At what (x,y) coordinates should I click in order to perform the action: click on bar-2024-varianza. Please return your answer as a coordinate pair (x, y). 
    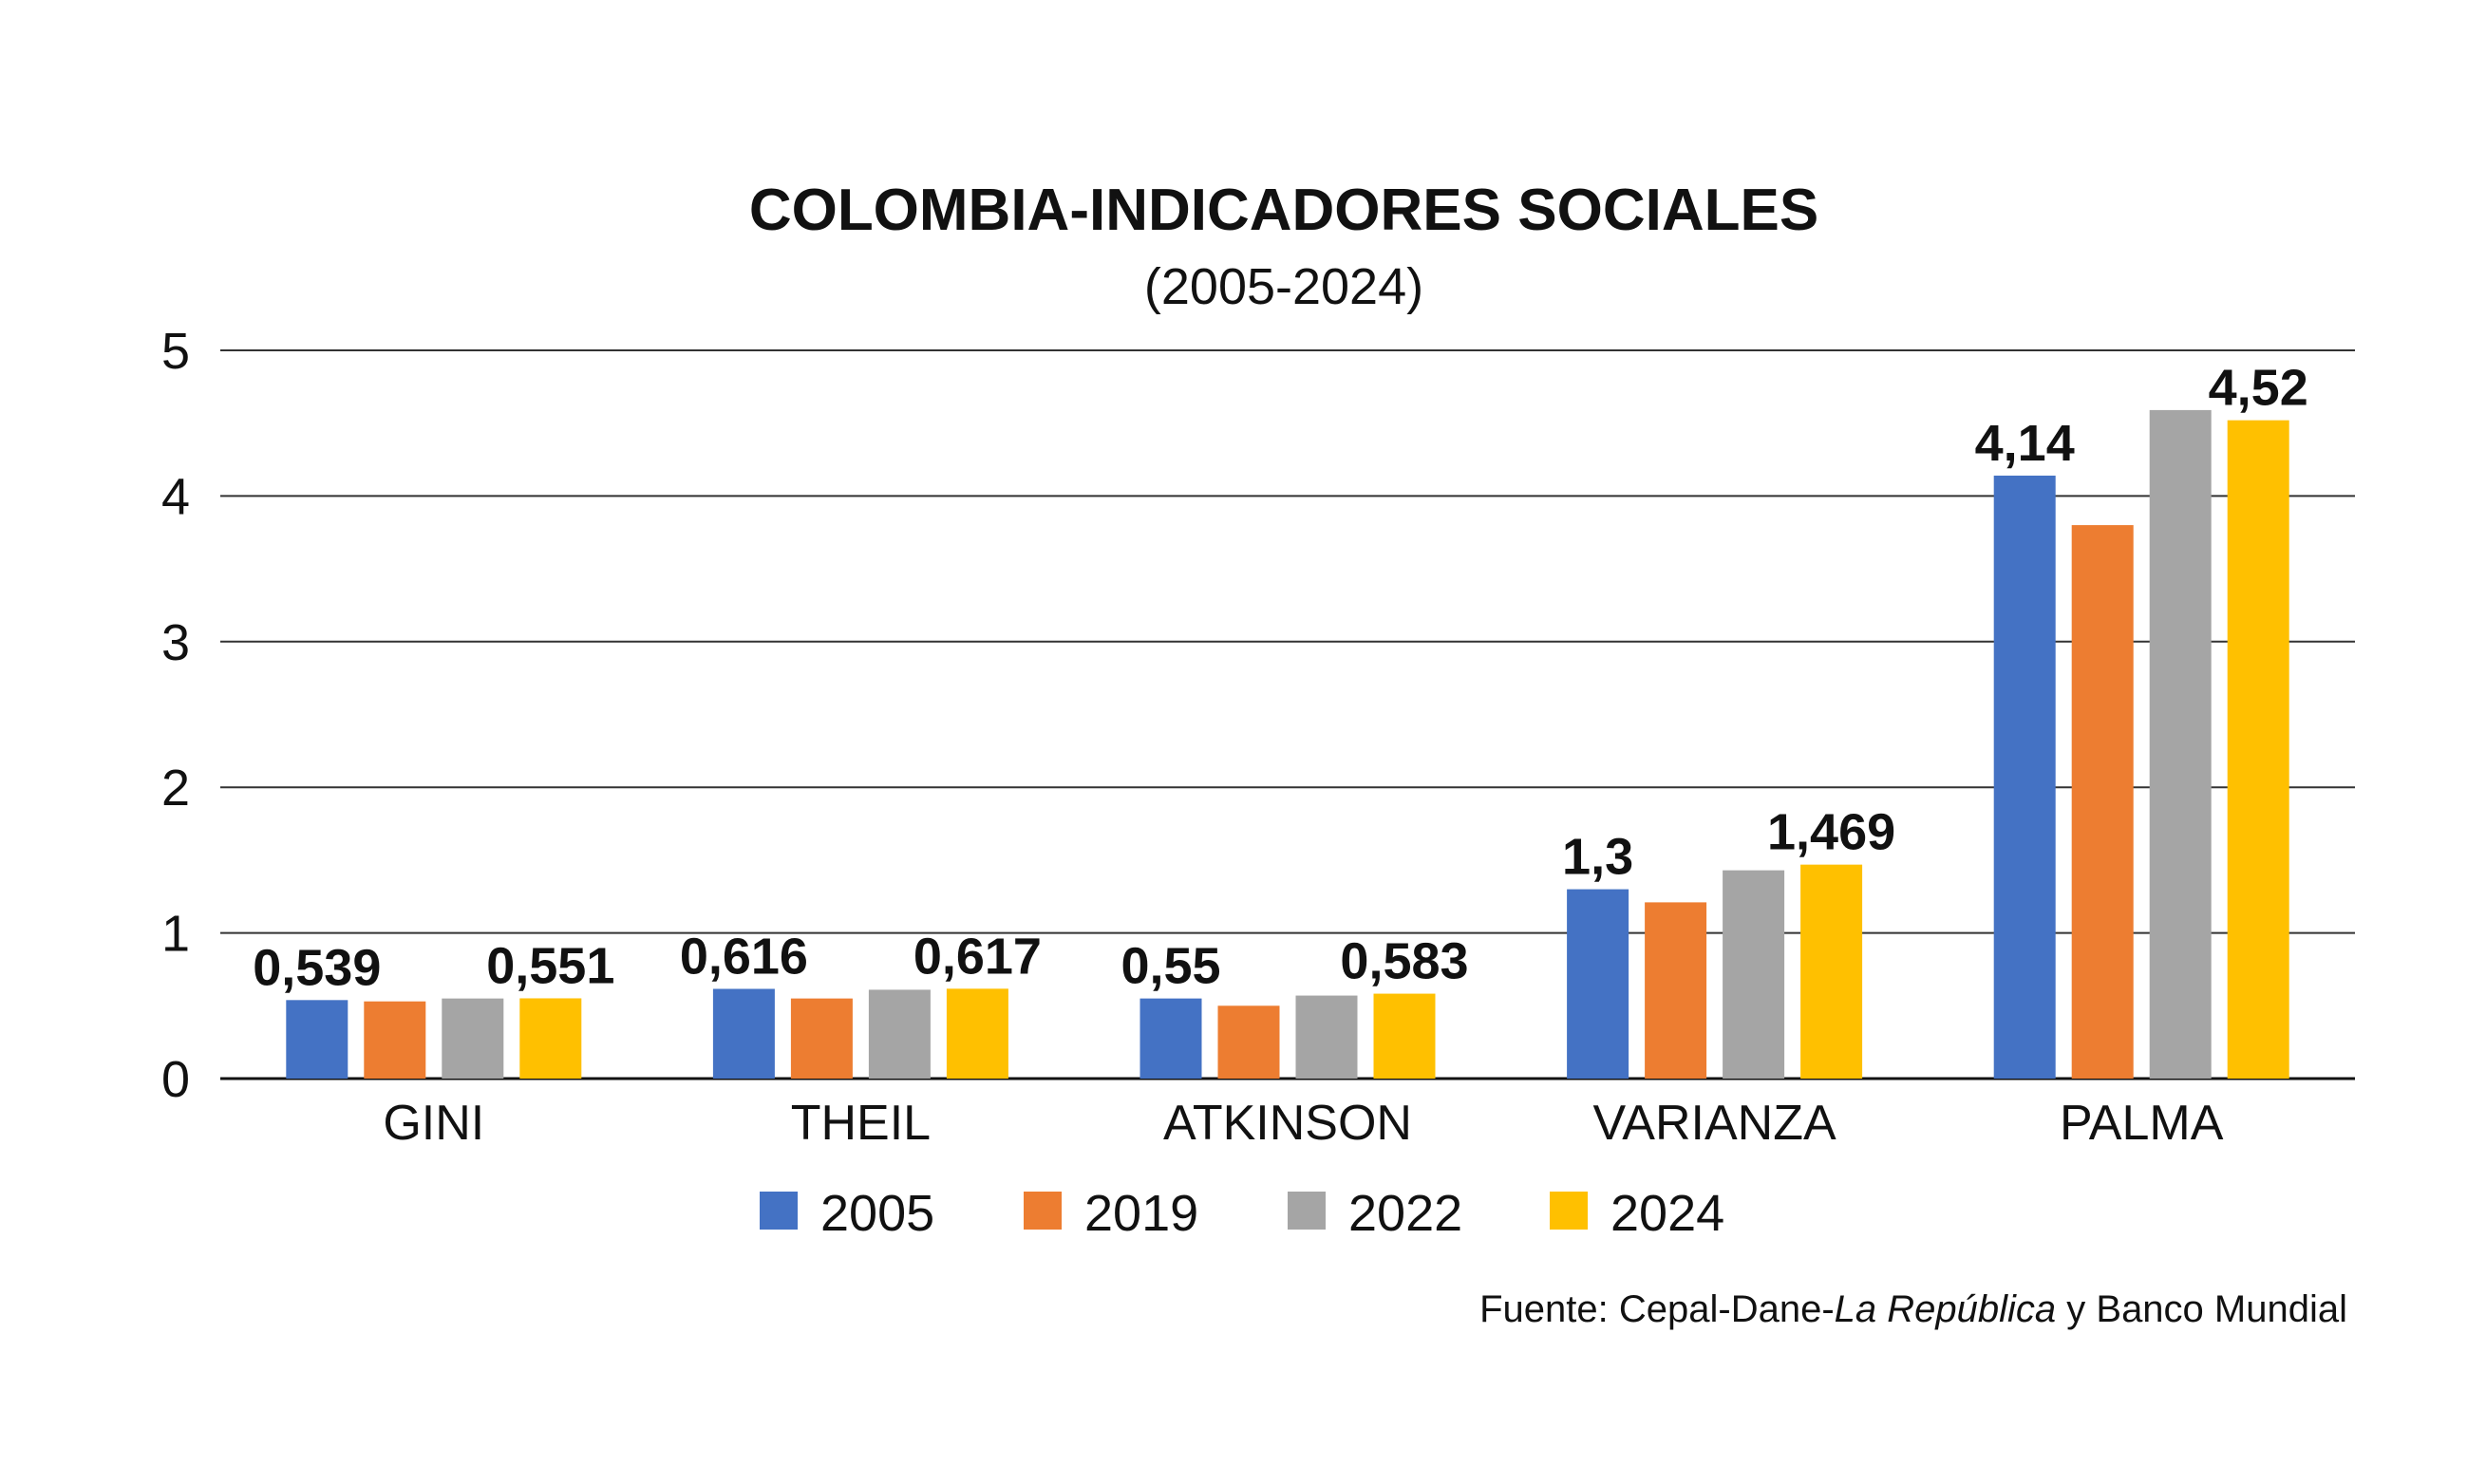
    Looking at the image, I should click on (1831, 972).